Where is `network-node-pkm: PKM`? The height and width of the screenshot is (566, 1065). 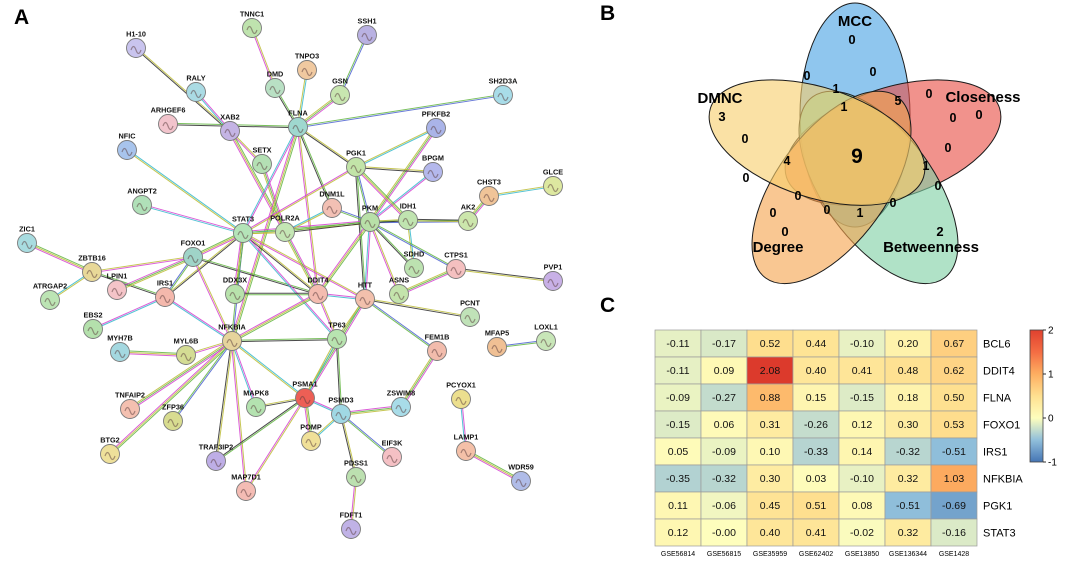
network-node-pkm: PKM is located at coordinates (370, 218).